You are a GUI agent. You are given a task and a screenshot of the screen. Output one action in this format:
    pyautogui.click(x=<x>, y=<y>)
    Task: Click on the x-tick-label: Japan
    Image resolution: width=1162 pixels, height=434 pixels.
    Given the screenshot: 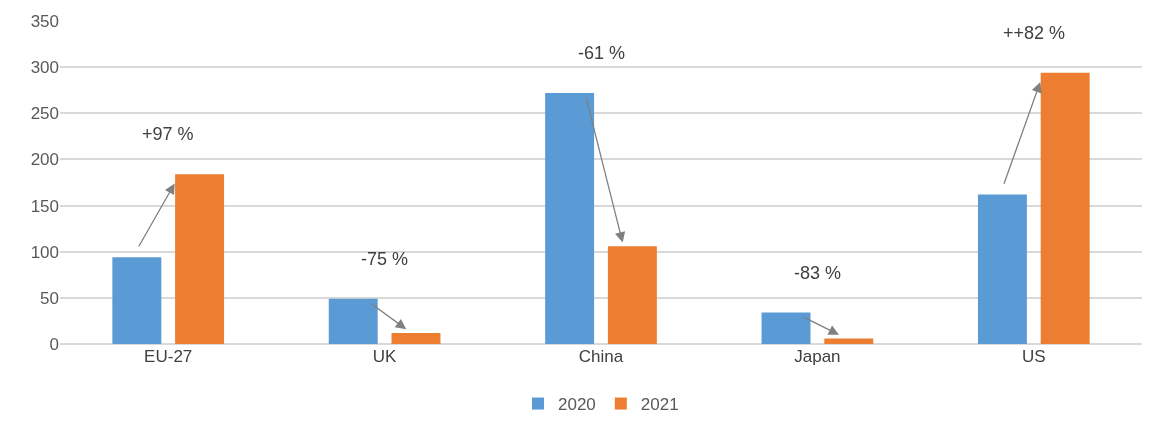 What is the action you would take?
    pyautogui.click(x=817, y=356)
    